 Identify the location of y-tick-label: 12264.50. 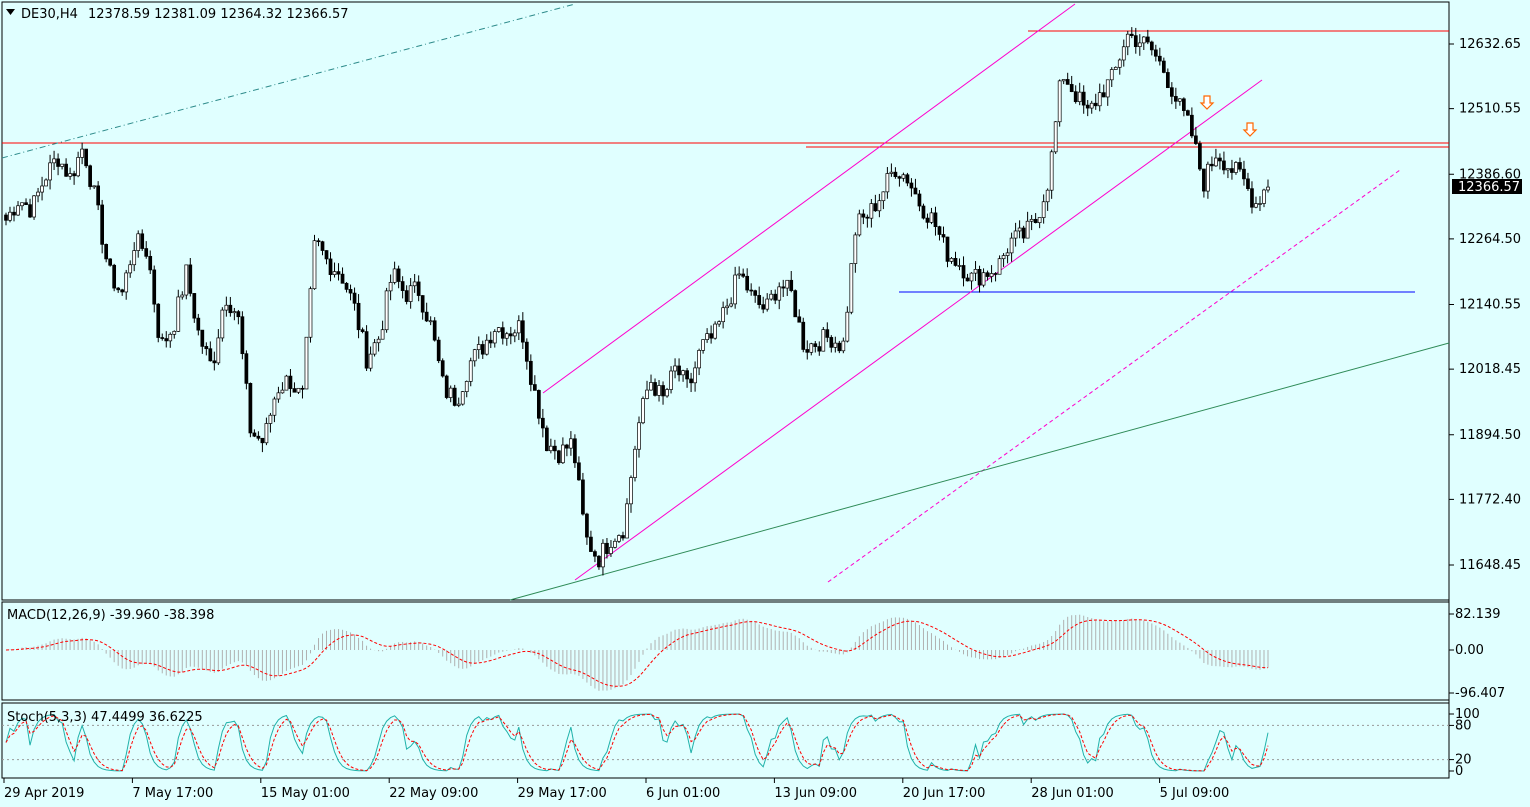
(1490, 239).